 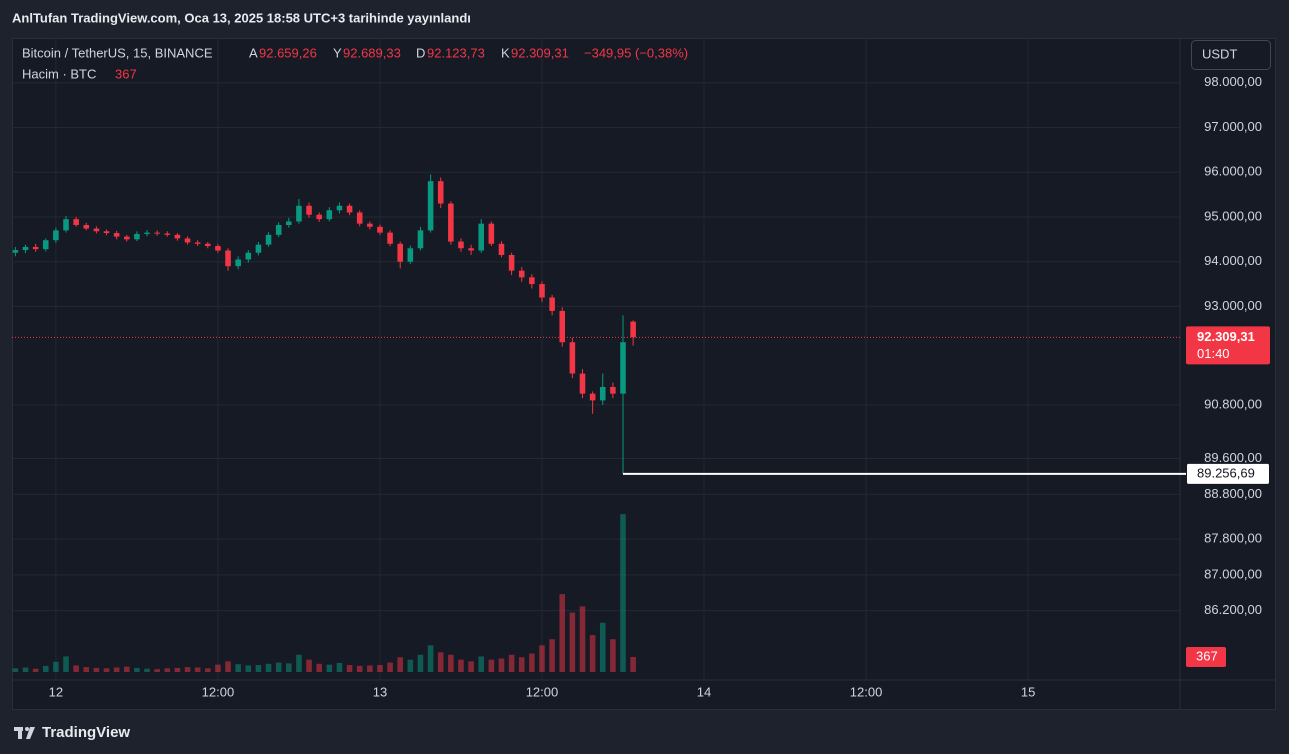 I want to click on currency-label: USDT, so click(x=1219, y=53).